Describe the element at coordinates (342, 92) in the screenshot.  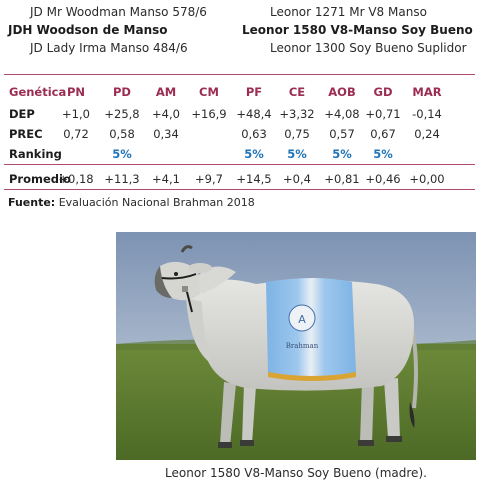
I see `column-header: AOB` at that location.